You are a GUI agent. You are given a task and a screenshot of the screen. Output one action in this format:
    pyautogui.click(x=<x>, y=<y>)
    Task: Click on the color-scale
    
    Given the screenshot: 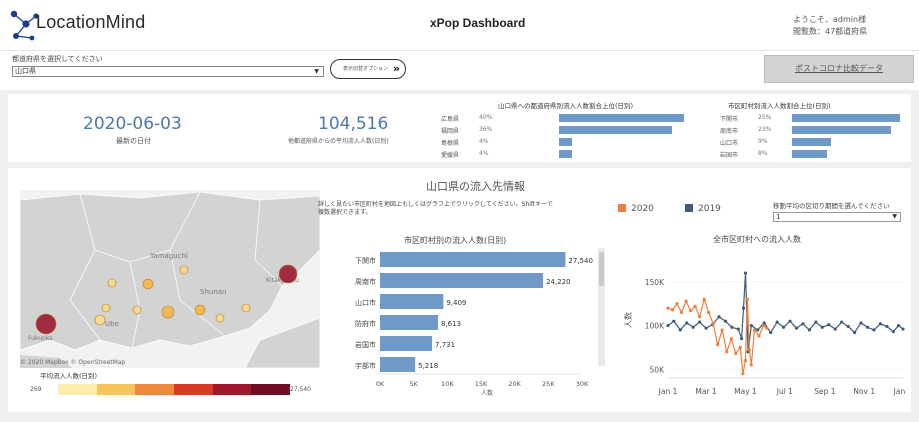 What is the action you would take?
    pyautogui.click(x=174, y=389)
    